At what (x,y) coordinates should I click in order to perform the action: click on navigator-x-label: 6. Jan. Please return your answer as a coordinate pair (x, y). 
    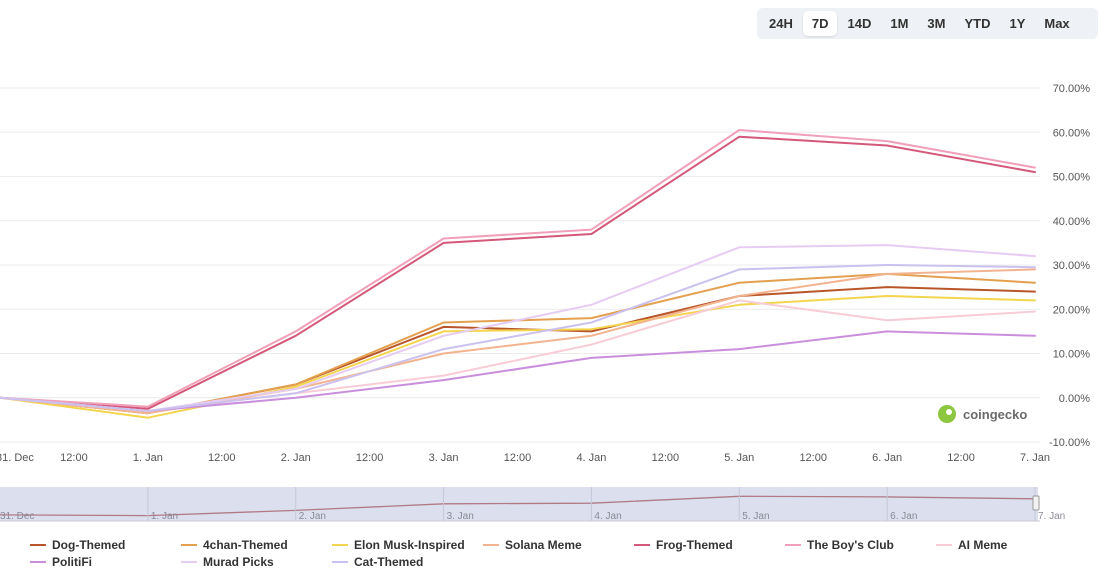
    Looking at the image, I should click on (903, 516).